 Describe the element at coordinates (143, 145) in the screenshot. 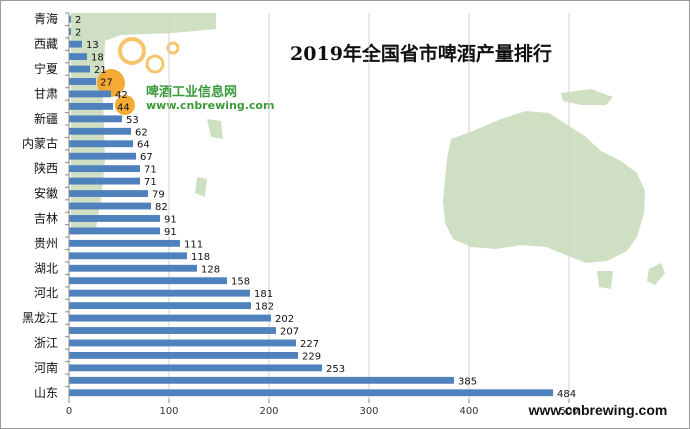

I see `data-label: 64` at that location.